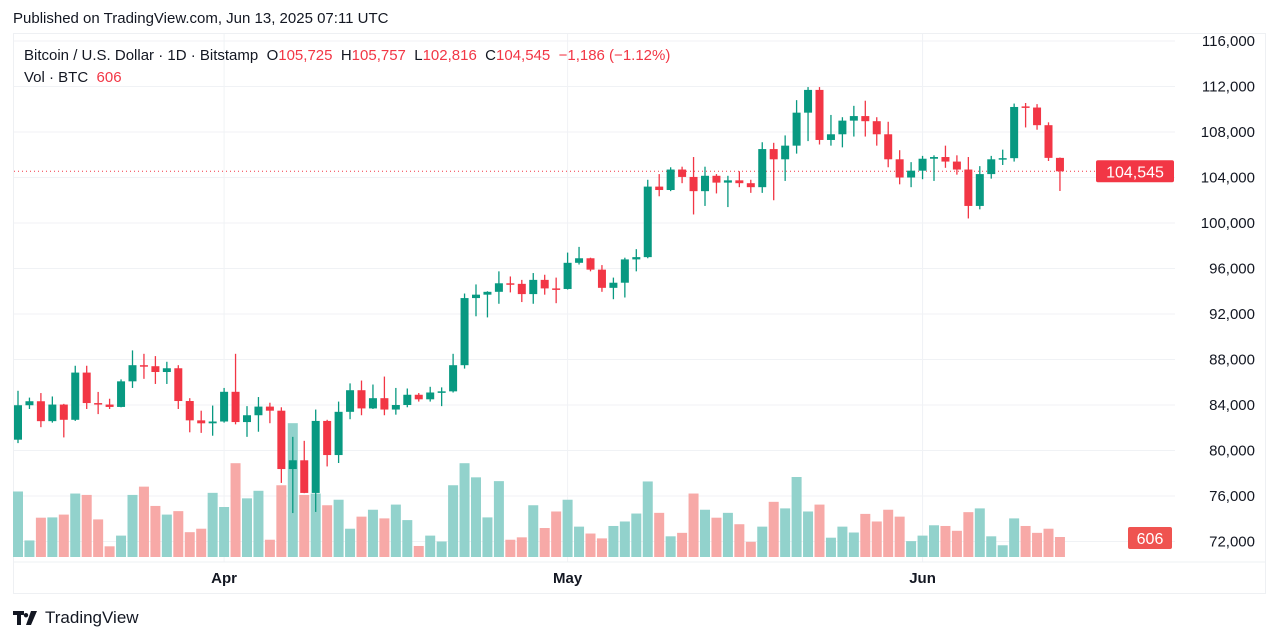 This screenshot has width=1280, height=641. What do you see at coordinates (141, 55) in the screenshot?
I see `symbol-title: Bitcoin / U.S. Dollar · 1D · Bitstamp` at bounding box center [141, 55].